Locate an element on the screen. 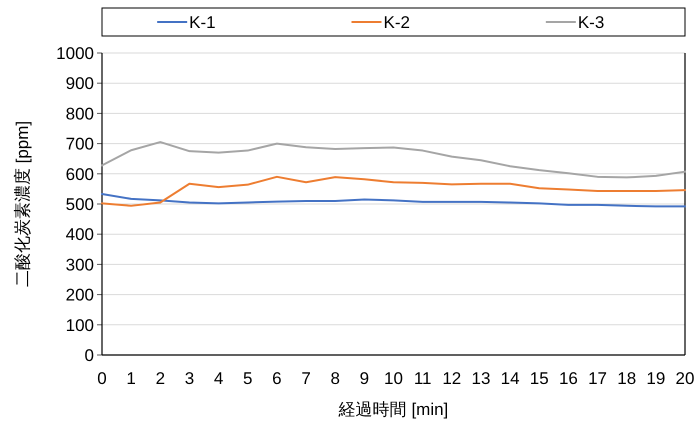 The image size is (700, 421). x-tick-label: 12 is located at coordinates (452, 378).